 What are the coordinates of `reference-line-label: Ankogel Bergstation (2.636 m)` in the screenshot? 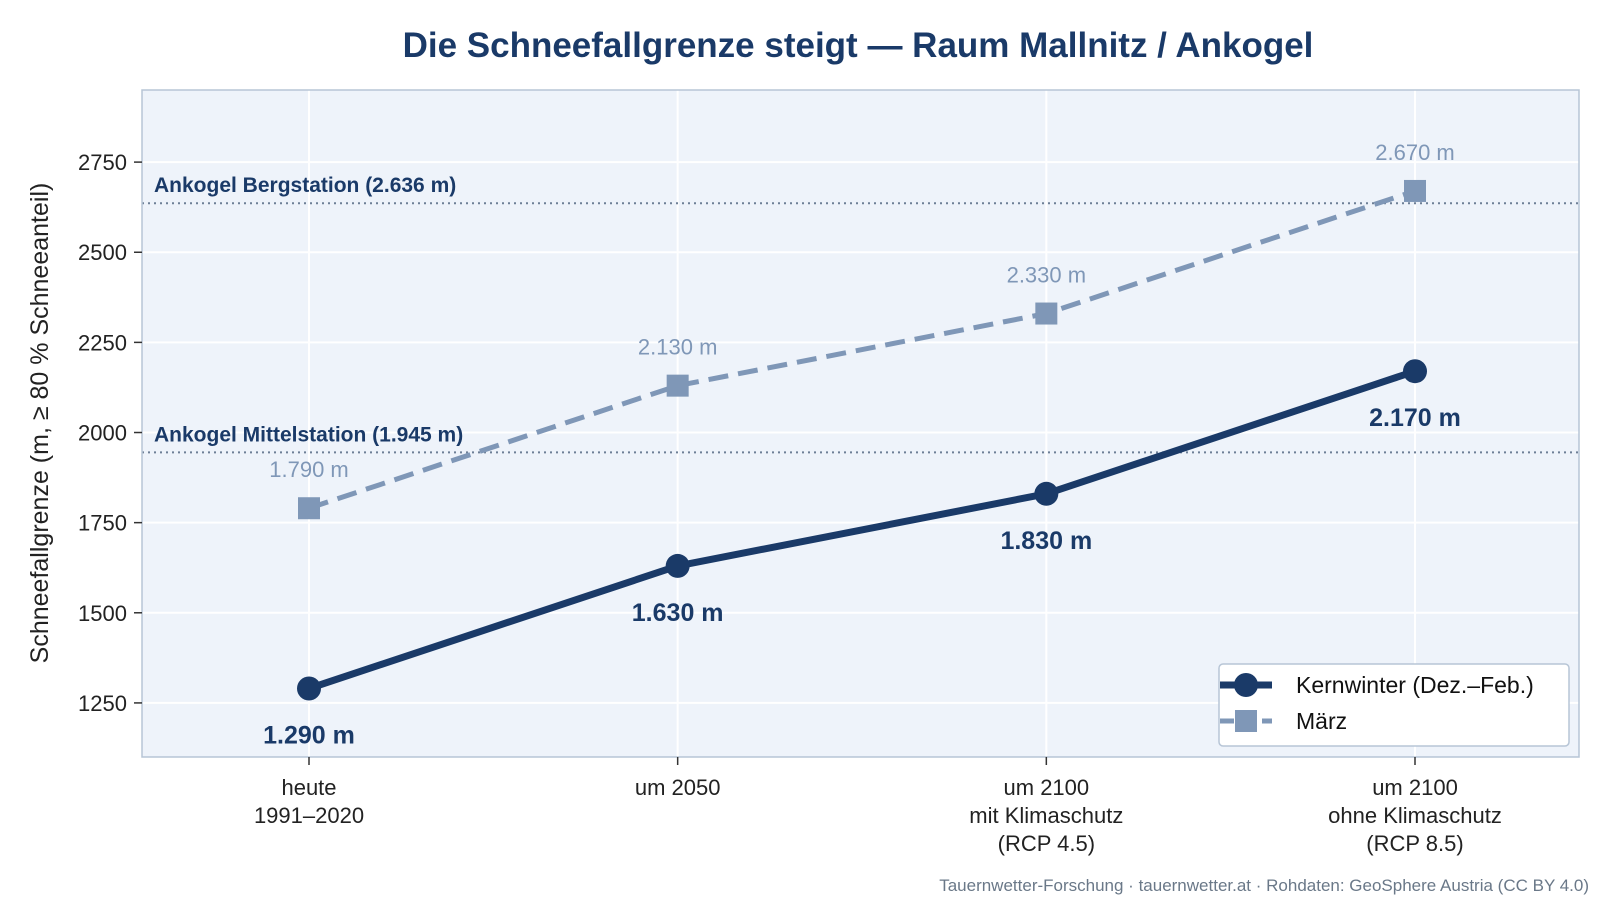 It's located at (305, 185).